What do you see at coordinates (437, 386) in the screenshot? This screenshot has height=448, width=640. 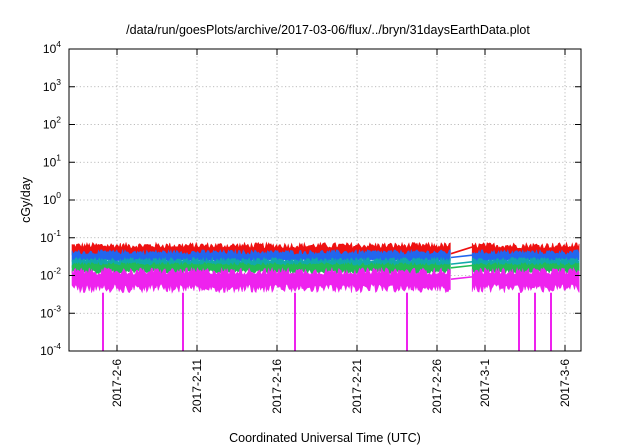 I see `x-tick-label: 2017-2-26` at bounding box center [437, 386].